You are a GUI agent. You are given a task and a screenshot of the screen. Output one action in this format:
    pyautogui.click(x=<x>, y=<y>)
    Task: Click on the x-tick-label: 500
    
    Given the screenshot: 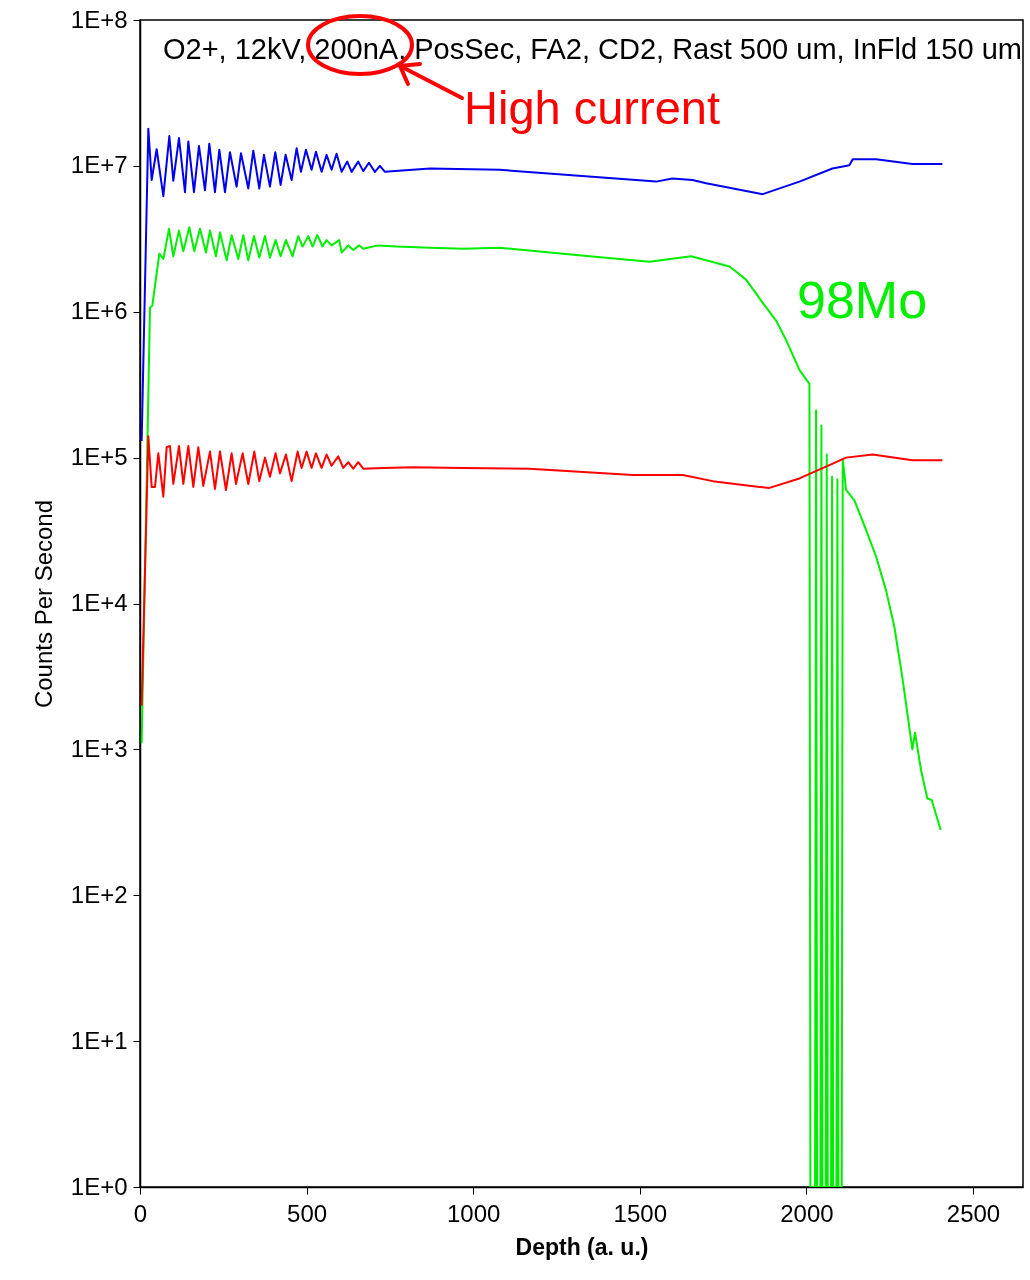 What is the action you would take?
    pyautogui.click(x=307, y=1213)
    